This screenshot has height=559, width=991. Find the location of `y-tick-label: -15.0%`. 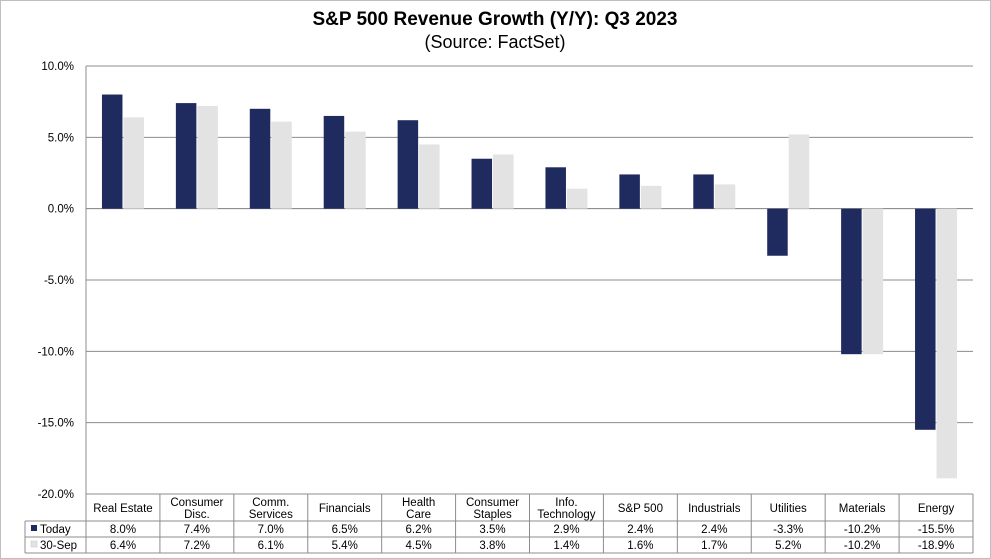

y-tick-label: -15.0% is located at coordinates (56, 424).